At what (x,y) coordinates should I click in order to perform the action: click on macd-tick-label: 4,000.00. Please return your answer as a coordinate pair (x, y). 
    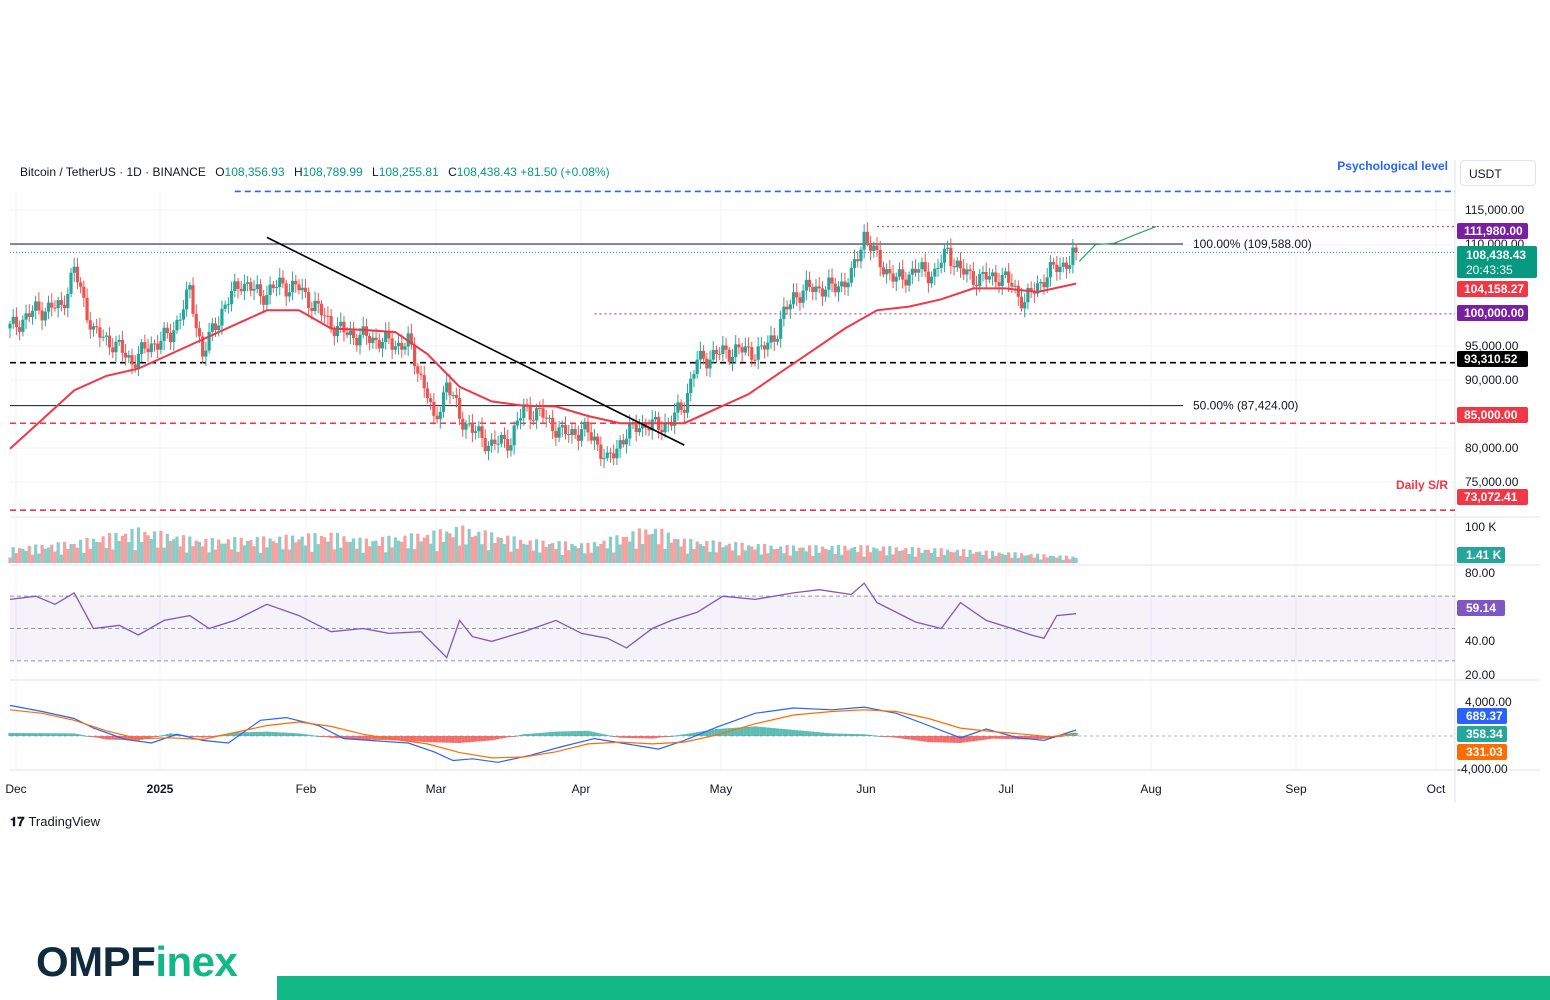
    Looking at the image, I should click on (1488, 702).